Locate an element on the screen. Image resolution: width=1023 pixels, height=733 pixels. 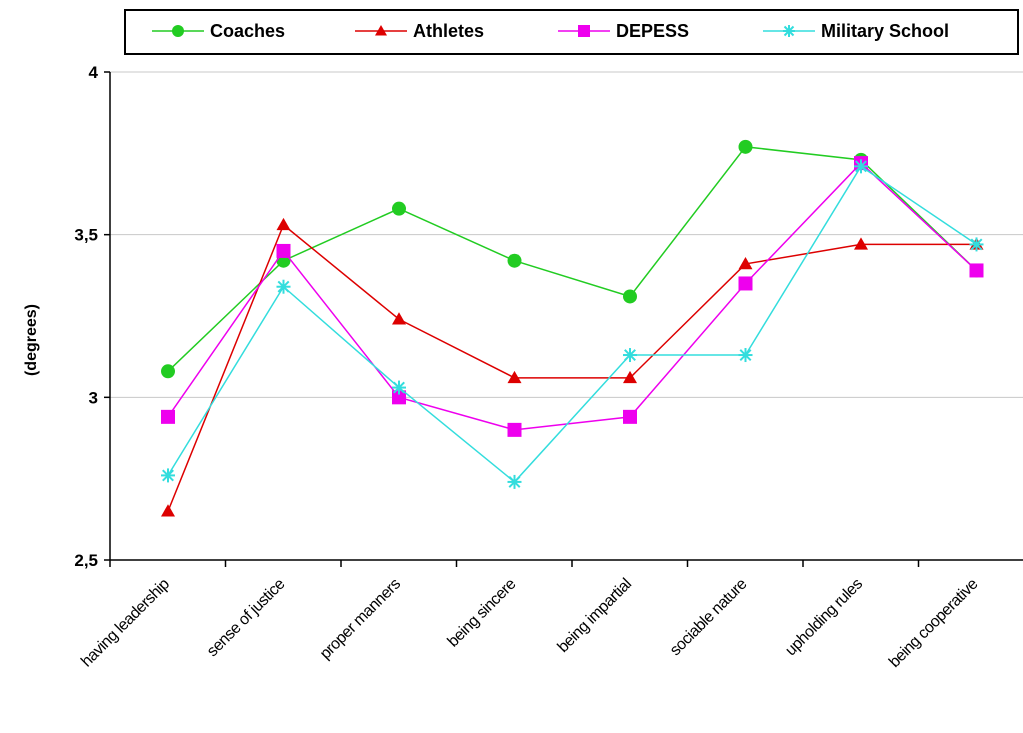
x-tick-label: upholding rules is located at coordinates (824, 617).